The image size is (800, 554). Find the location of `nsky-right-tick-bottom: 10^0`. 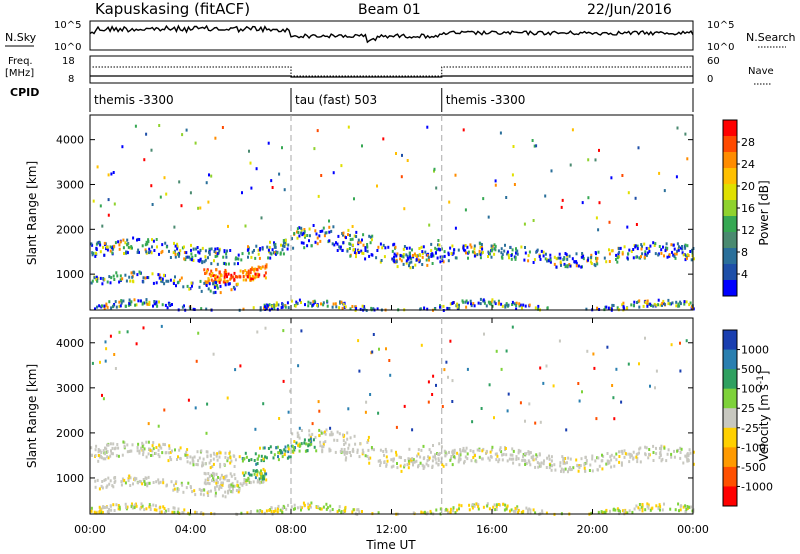

nsky-right-tick-bottom: 10^0 is located at coordinates (720, 47).